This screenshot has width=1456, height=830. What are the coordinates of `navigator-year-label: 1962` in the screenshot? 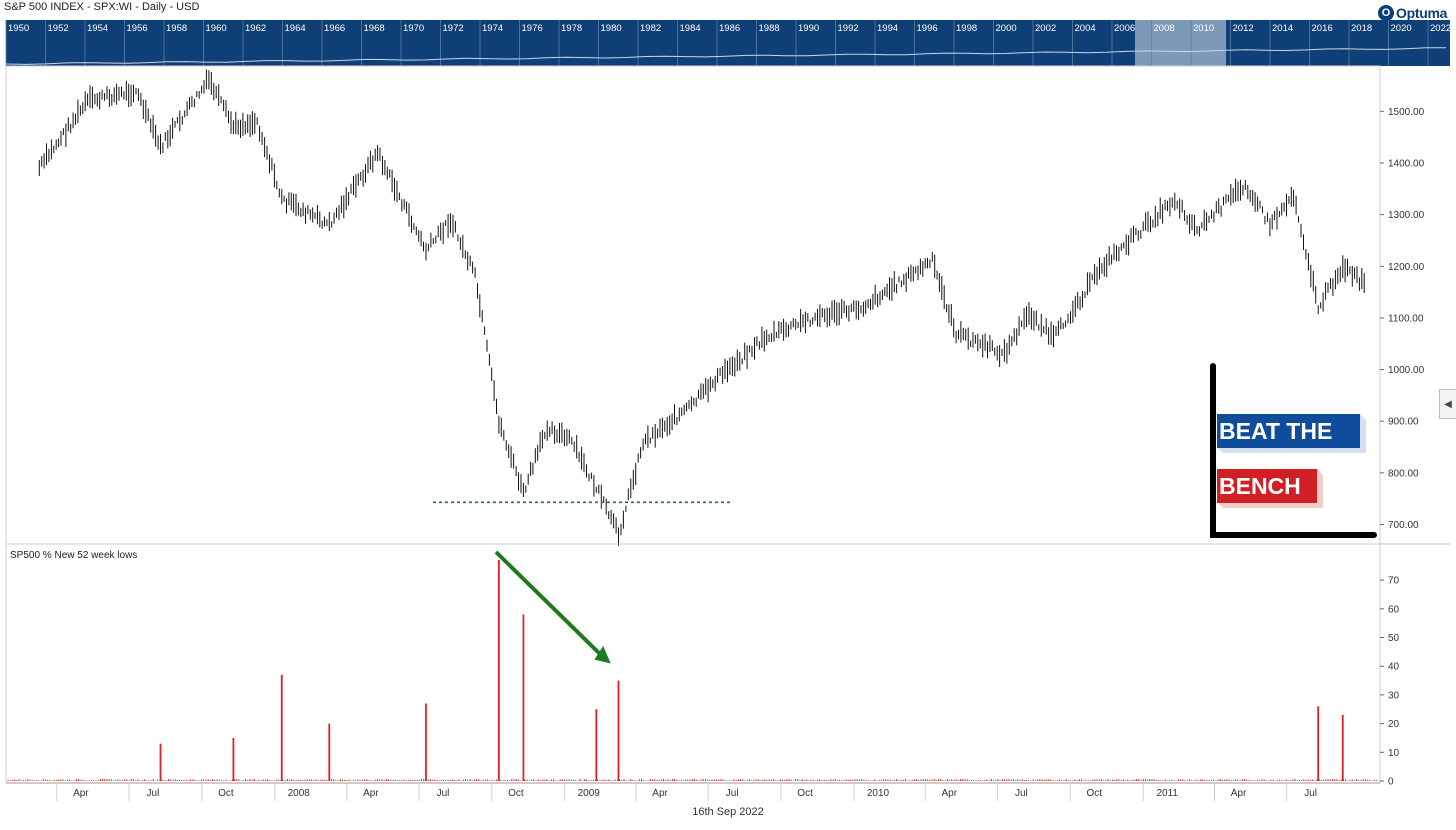 It's located at (255, 28).